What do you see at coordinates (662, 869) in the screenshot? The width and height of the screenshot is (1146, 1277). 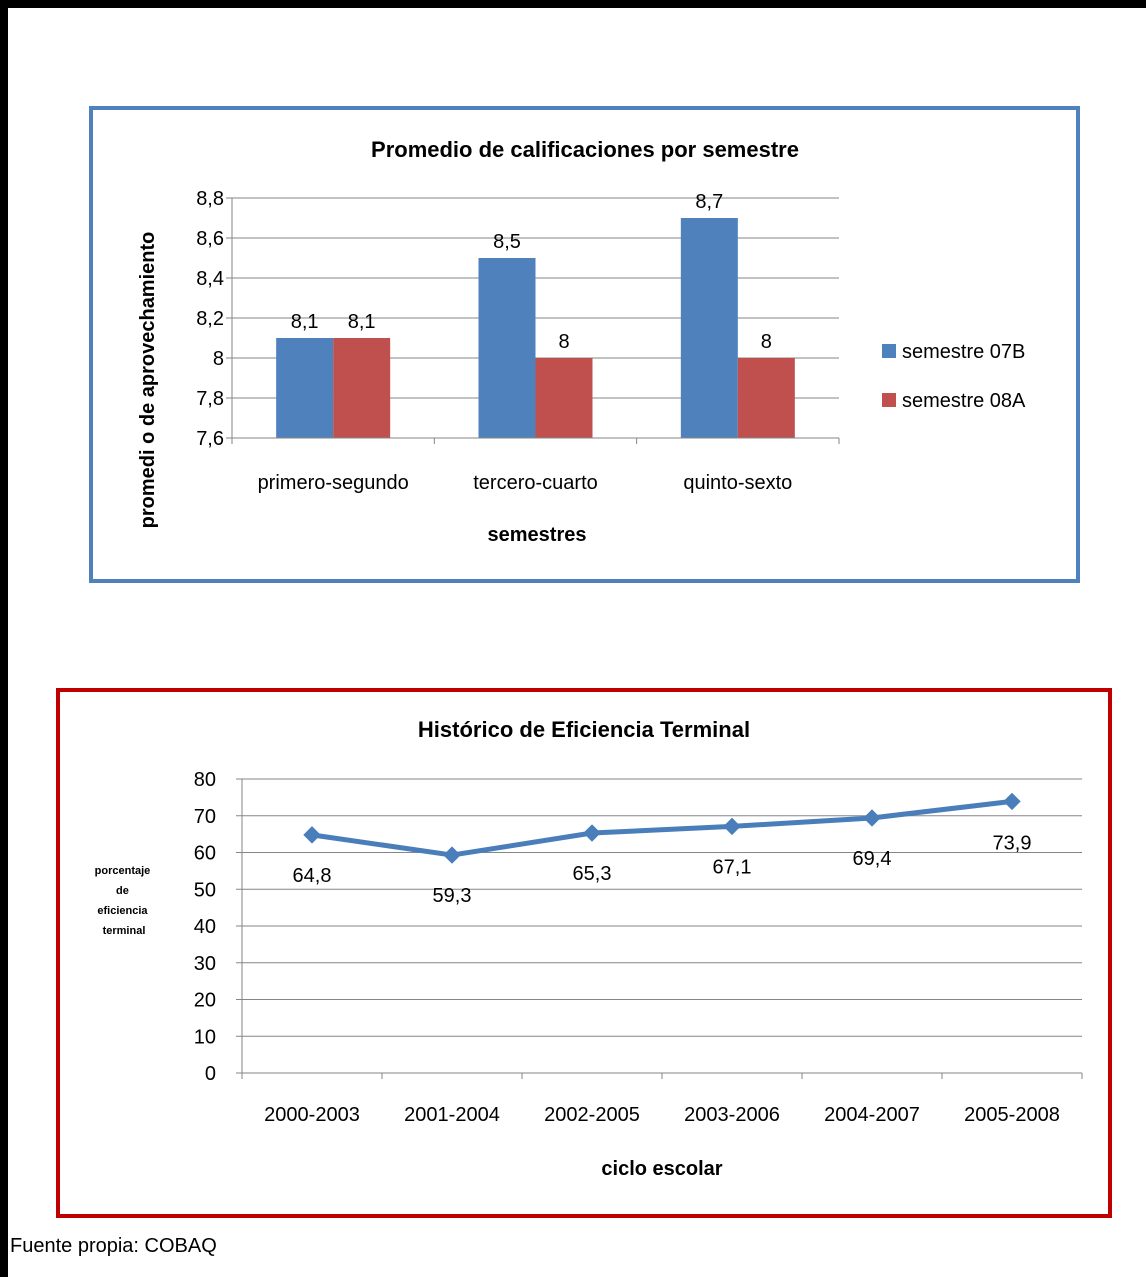 I see `line-chart-data-labels: 64,8 59,3 65,3 67,1 69,4 73,9` at bounding box center [662, 869].